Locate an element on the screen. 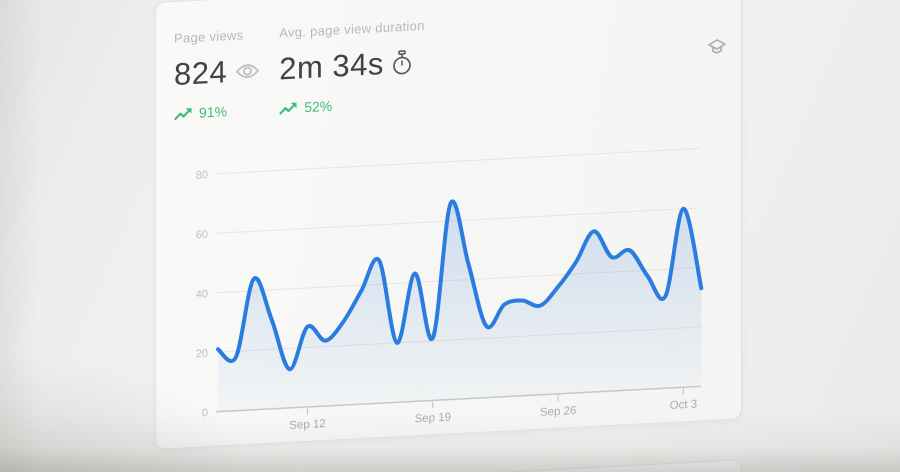  avg-duration-delta-value: 52% is located at coordinates (318, 106).